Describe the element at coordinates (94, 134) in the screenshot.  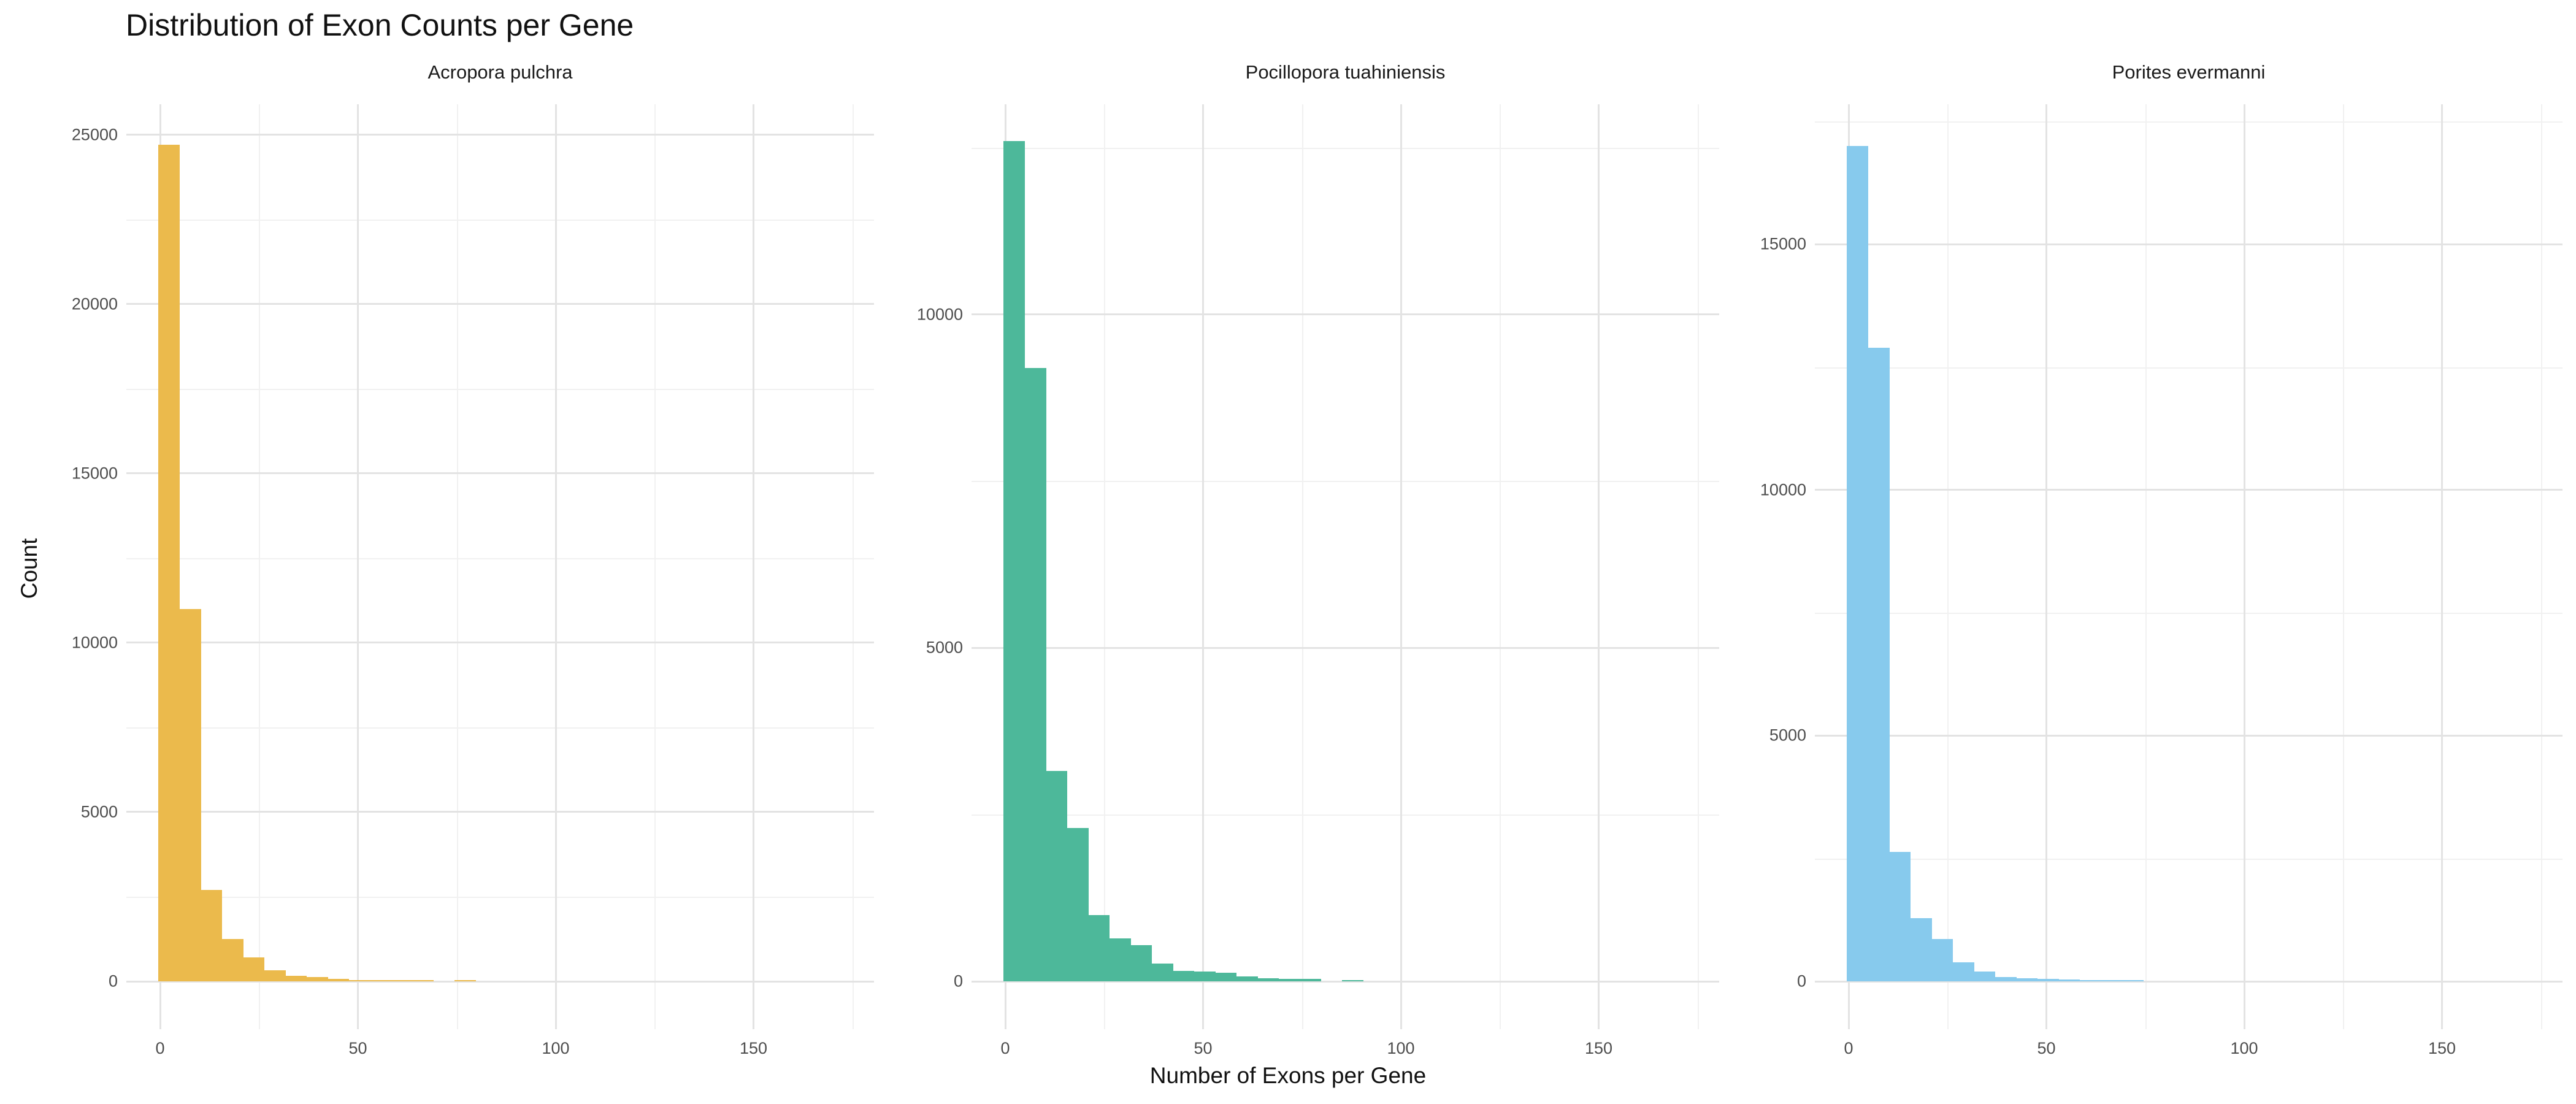
I see `y-tick-label: 25000` at that location.